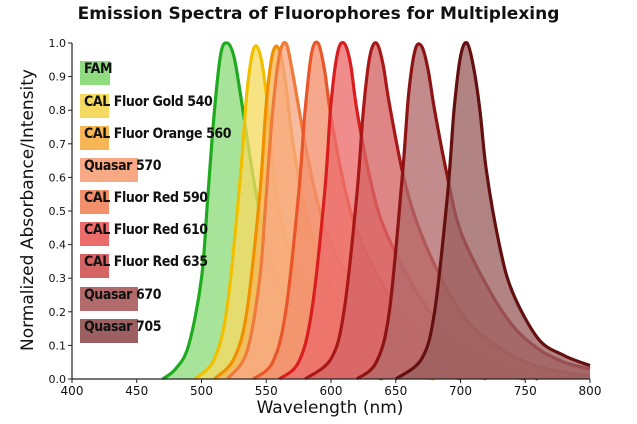  Describe the element at coordinates (123, 295) in the screenshot. I see `legend-label: Quasar 670` at that location.